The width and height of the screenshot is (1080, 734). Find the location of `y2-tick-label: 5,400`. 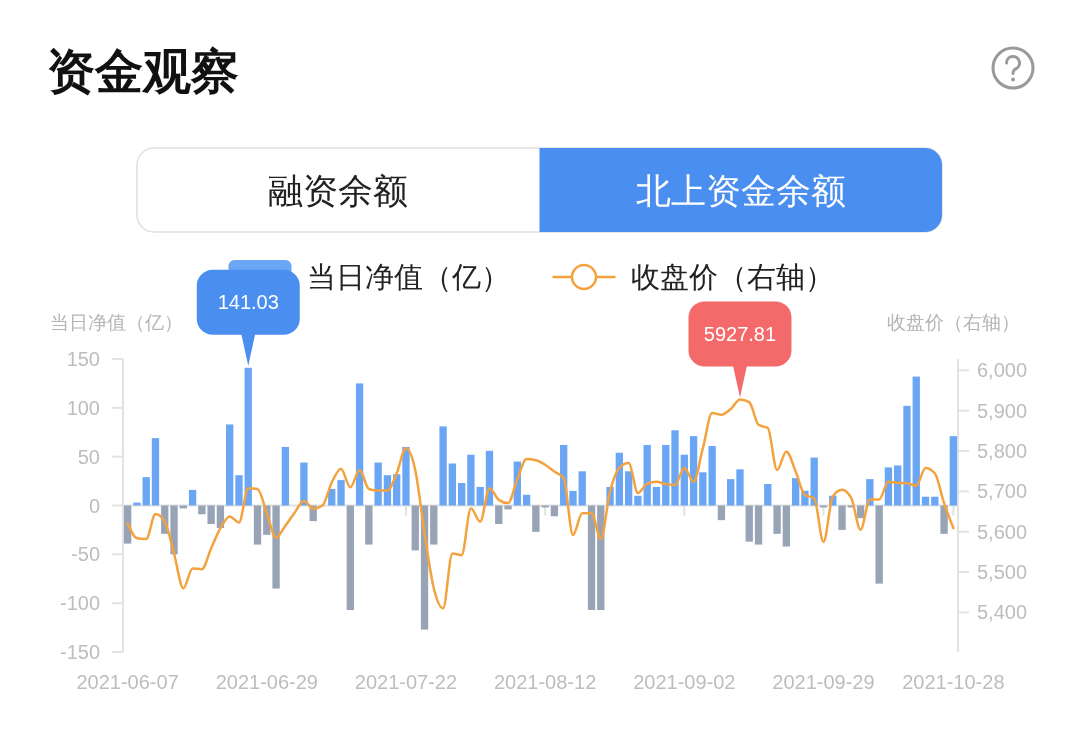

y2-tick-label: 5,400 is located at coordinates (1002, 612).